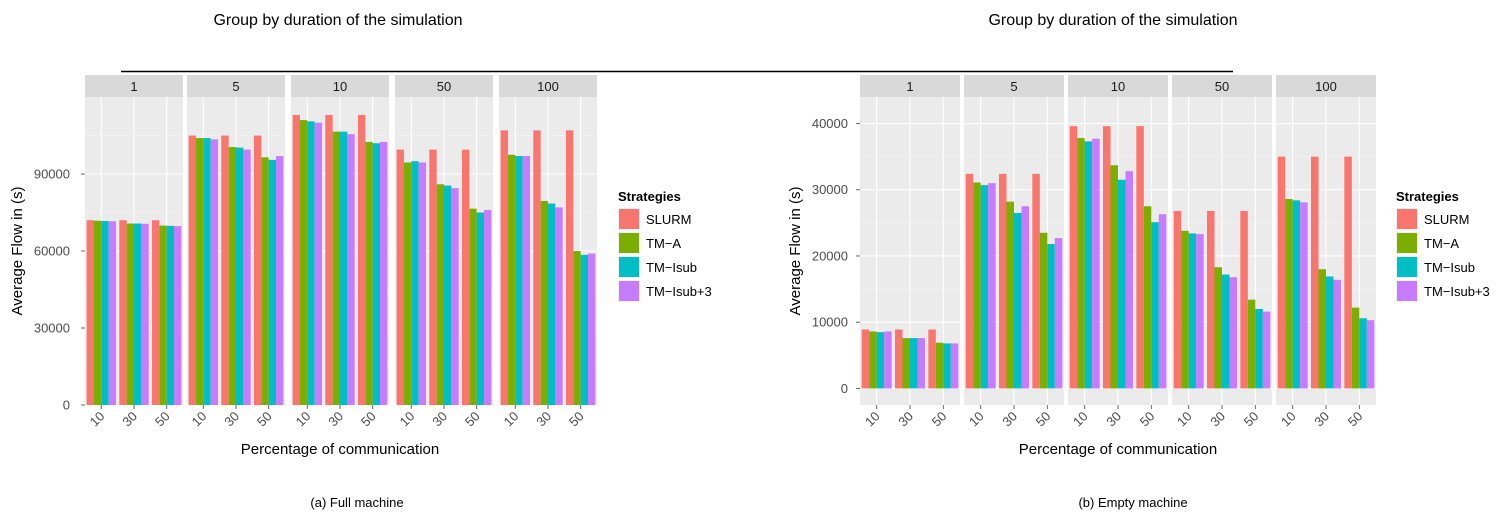  I want to click on bar-1-10-tmisub+3, so click(888, 360).